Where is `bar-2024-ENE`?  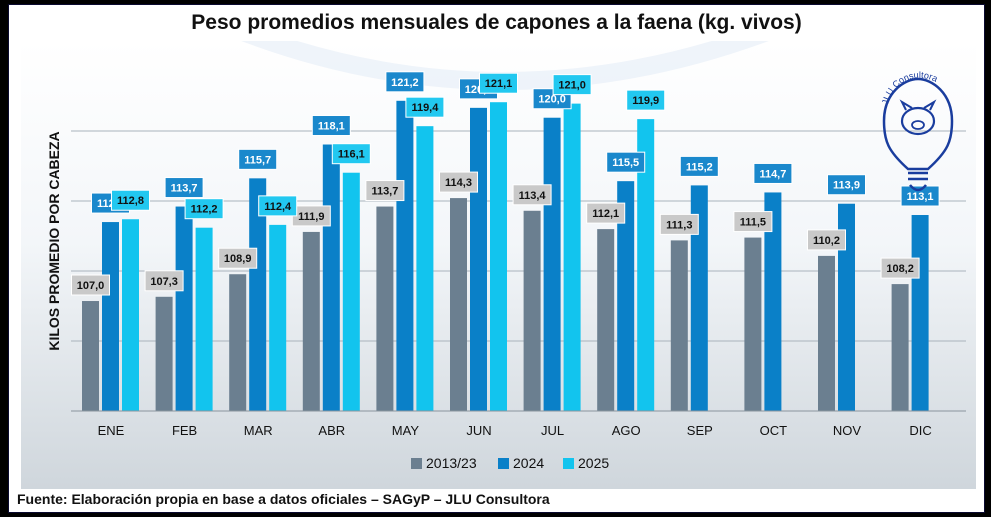
bar-2024-ENE is located at coordinates (110, 316).